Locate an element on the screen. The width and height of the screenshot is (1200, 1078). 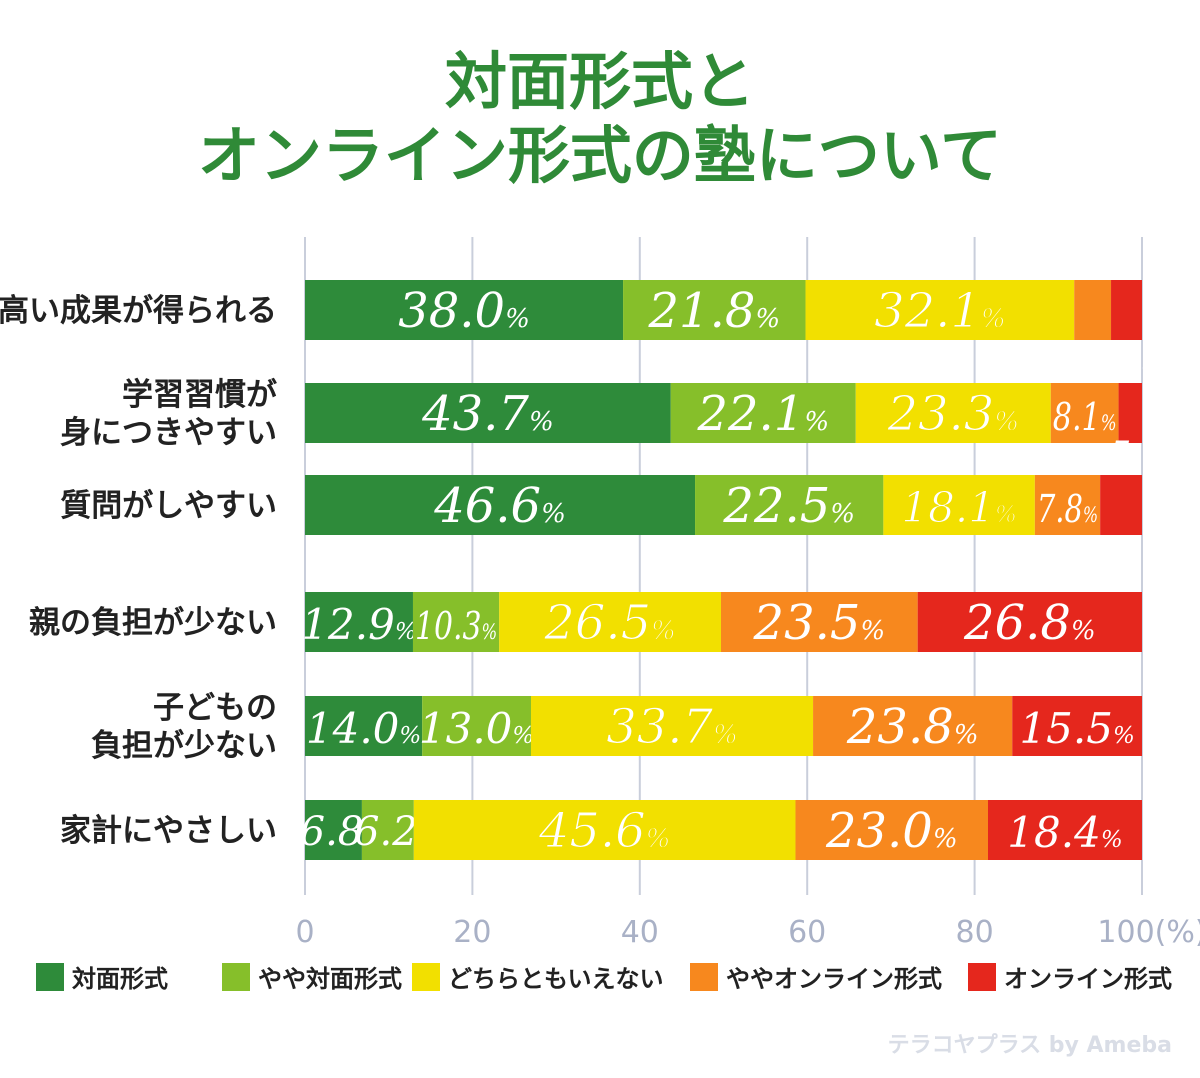
value-label: 12.9% is located at coordinates (358, 624).